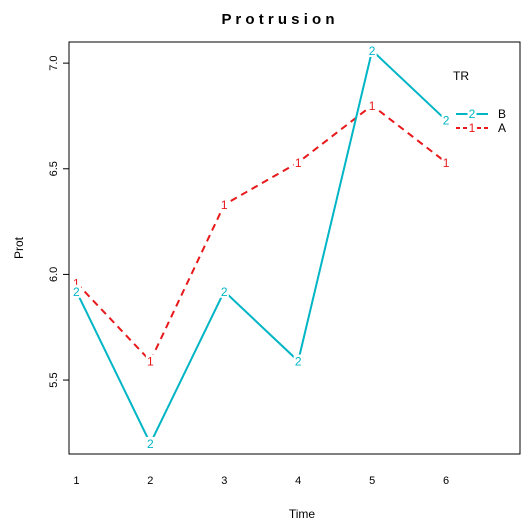 This screenshot has height=530, width=525. What do you see at coordinates (54, 274) in the screenshot?
I see `y-tick-label: 6.0` at bounding box center [54, 274].